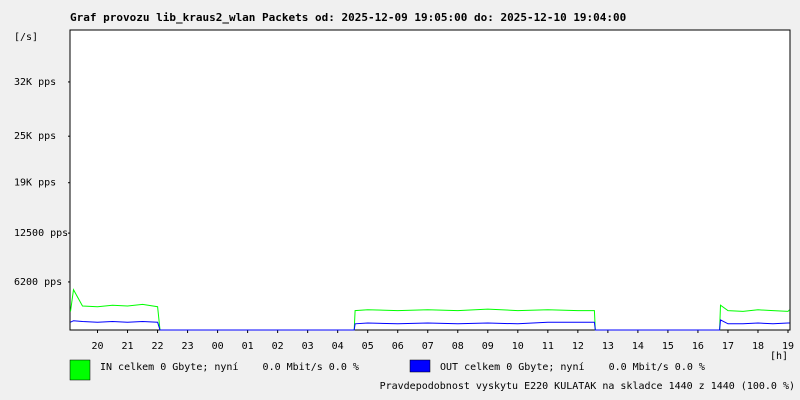  I want to click on x-tick-label: 18, so click(758, 346).